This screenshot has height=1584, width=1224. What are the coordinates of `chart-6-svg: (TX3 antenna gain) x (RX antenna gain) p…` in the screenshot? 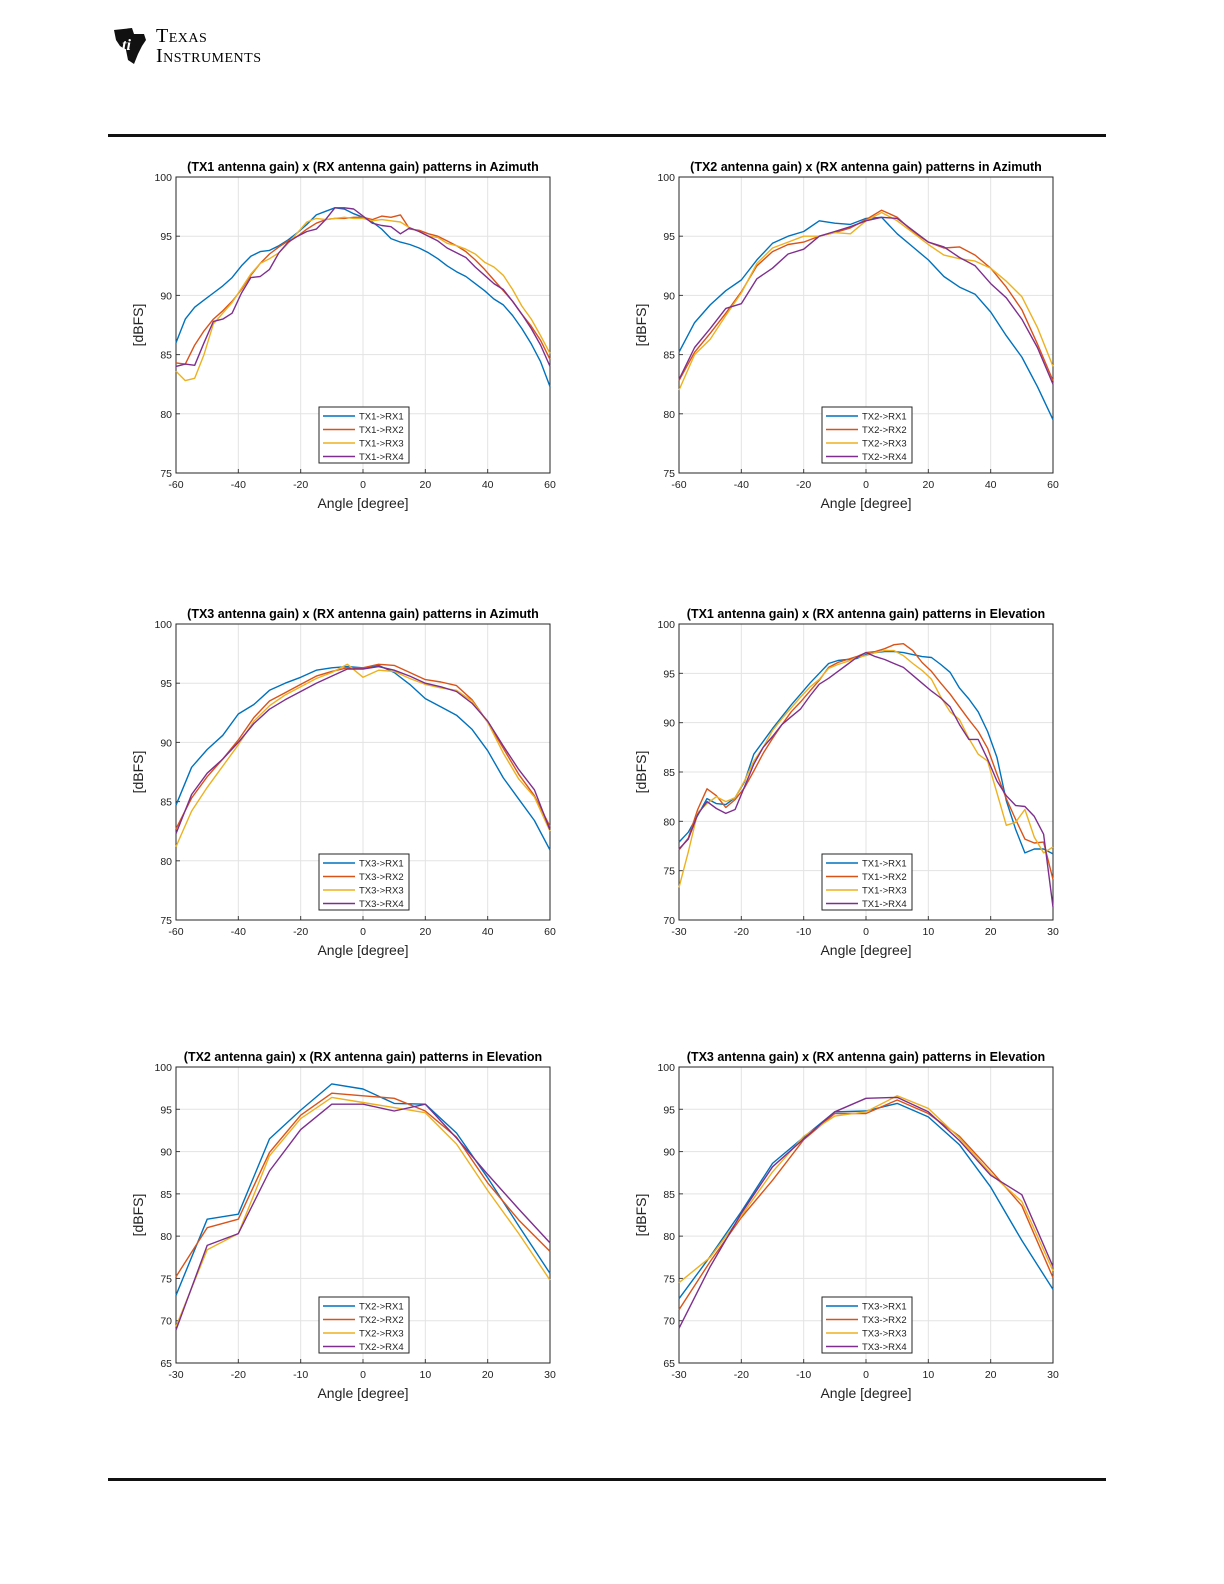 It's located at (846, 1225).